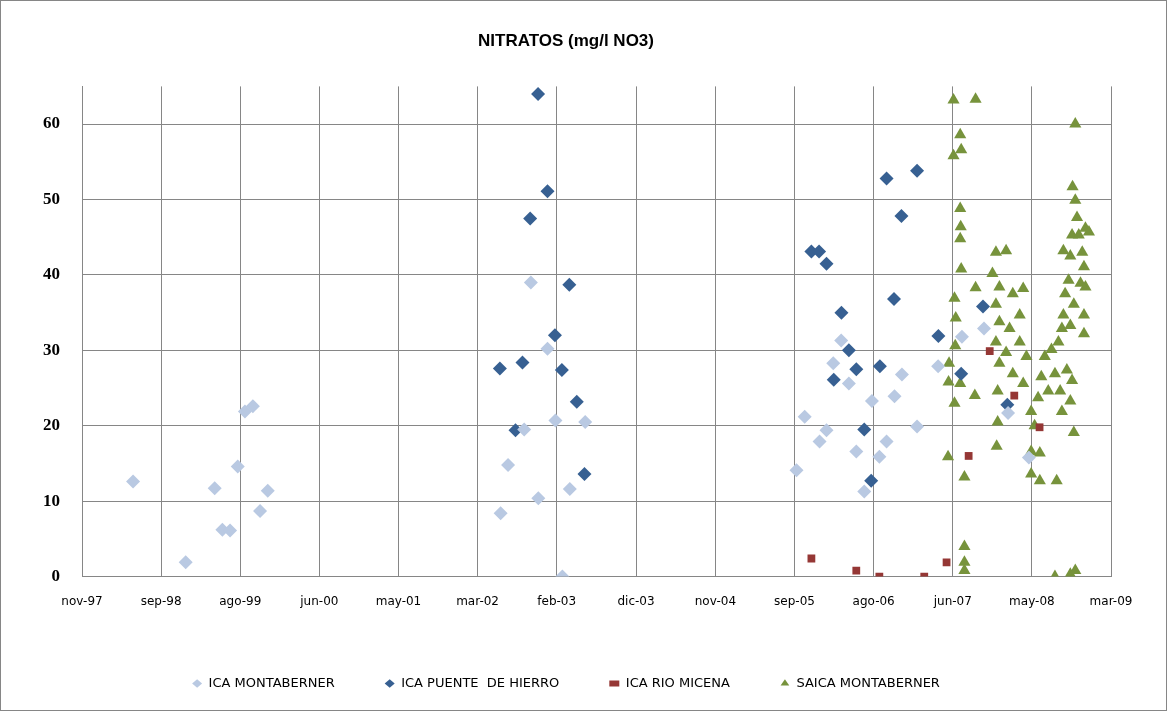  Describe the element at coordinates (51, 198) in the screenshot. I see `y-tick-label: 50` at that location.